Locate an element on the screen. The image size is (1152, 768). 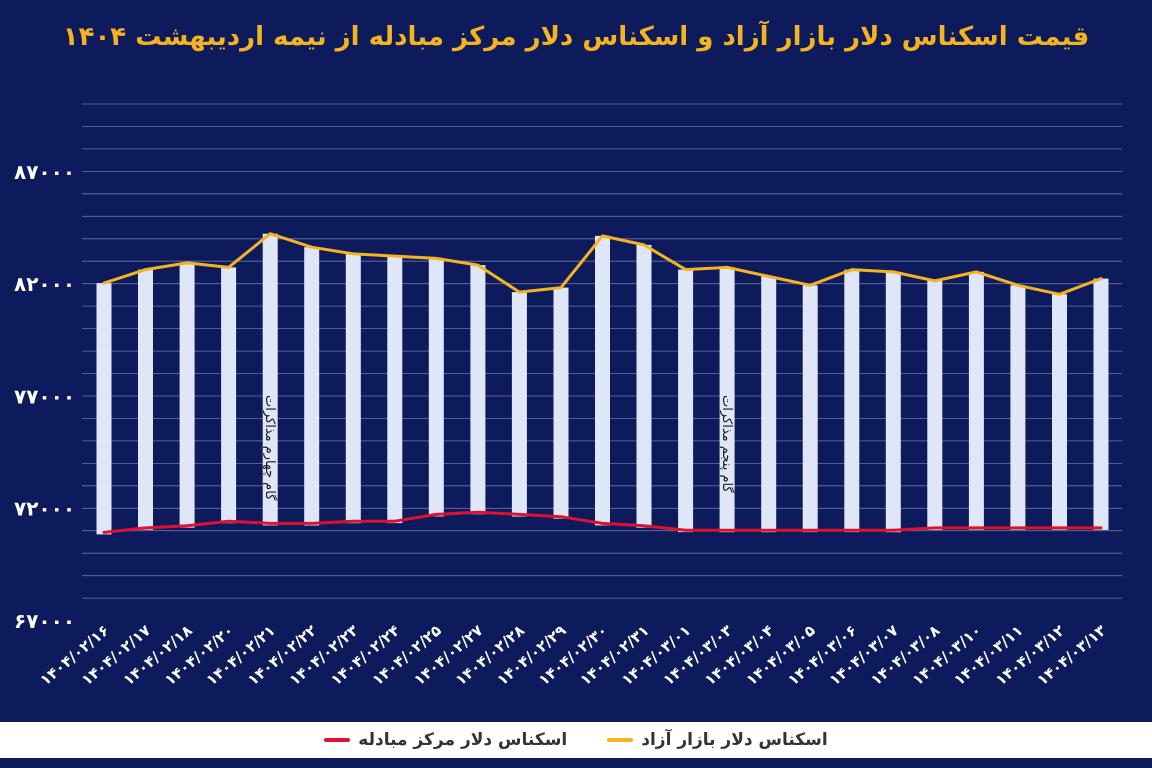
annotation-label: گام چهارم مذاکرات is located at coordinates (270, 448).